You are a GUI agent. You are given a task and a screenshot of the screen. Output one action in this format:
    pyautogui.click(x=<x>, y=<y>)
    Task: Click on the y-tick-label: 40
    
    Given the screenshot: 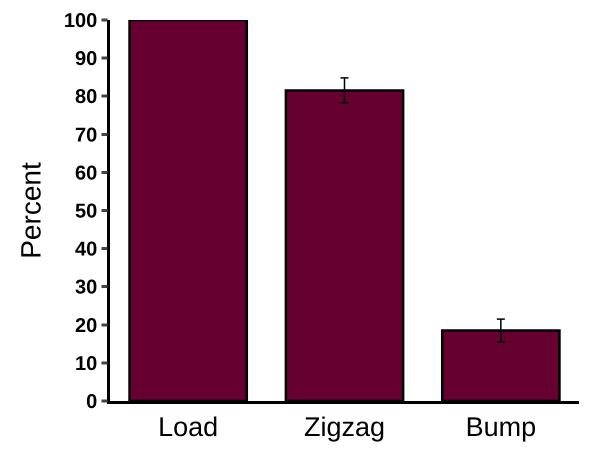 What is the action you would take?
    pyautogui.click(x=86, y=249)
    